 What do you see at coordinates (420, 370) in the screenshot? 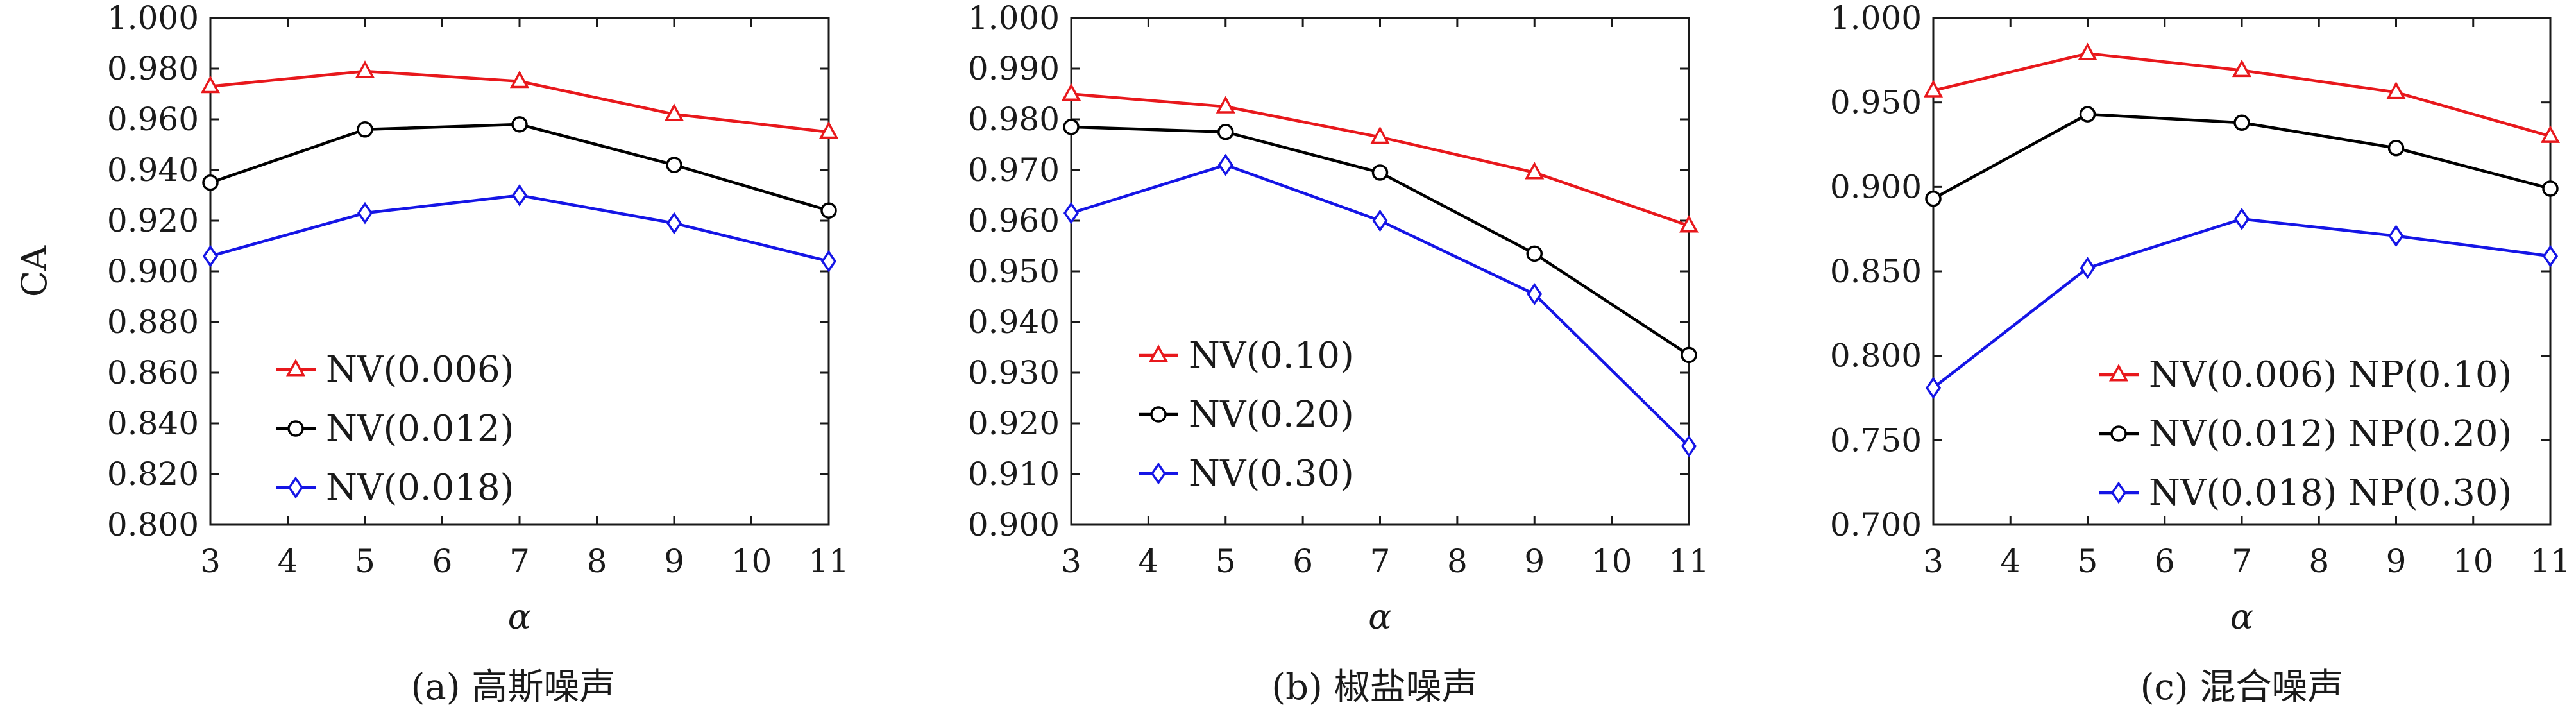
I see `legend-label: NV(0.006)` at bounding box center [420, 370].